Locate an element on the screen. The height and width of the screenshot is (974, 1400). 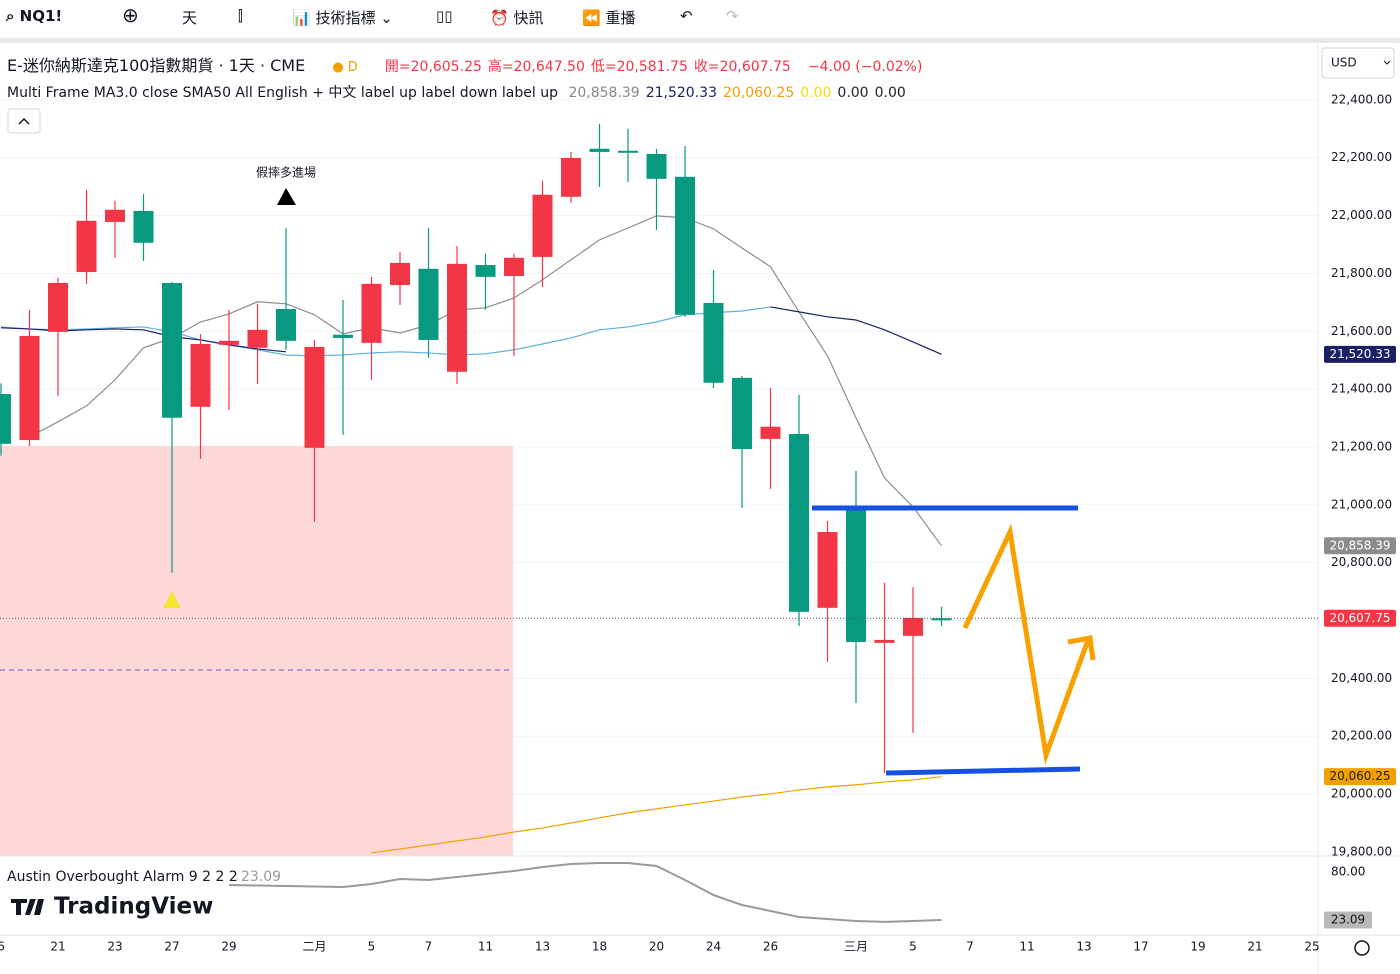
indicator-line is located at coordinates (585, 892).